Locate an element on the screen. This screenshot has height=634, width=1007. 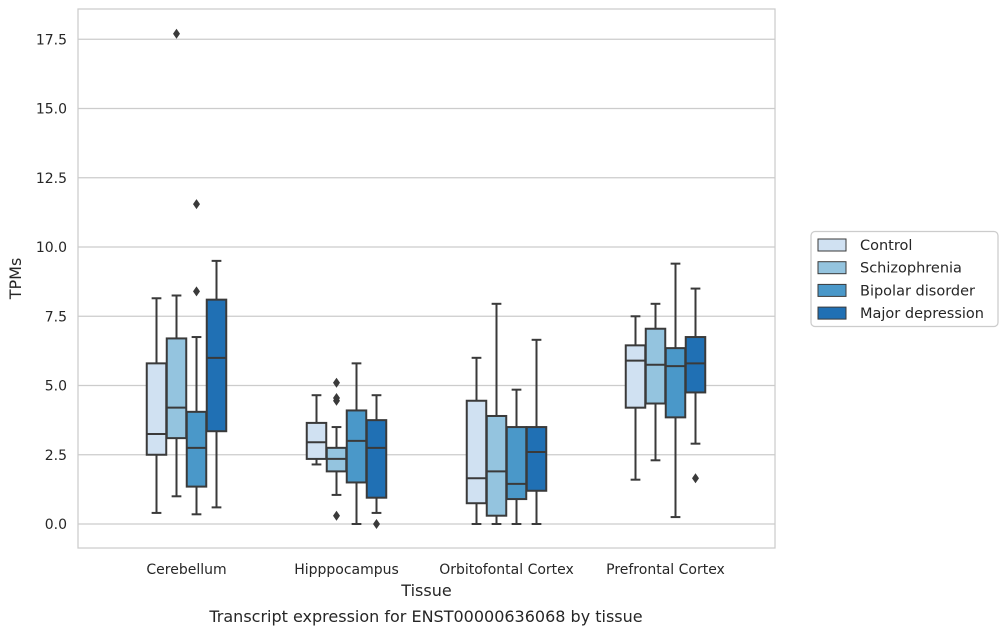
y-tick-label: 0.0 is located at coordinates (56, 525).